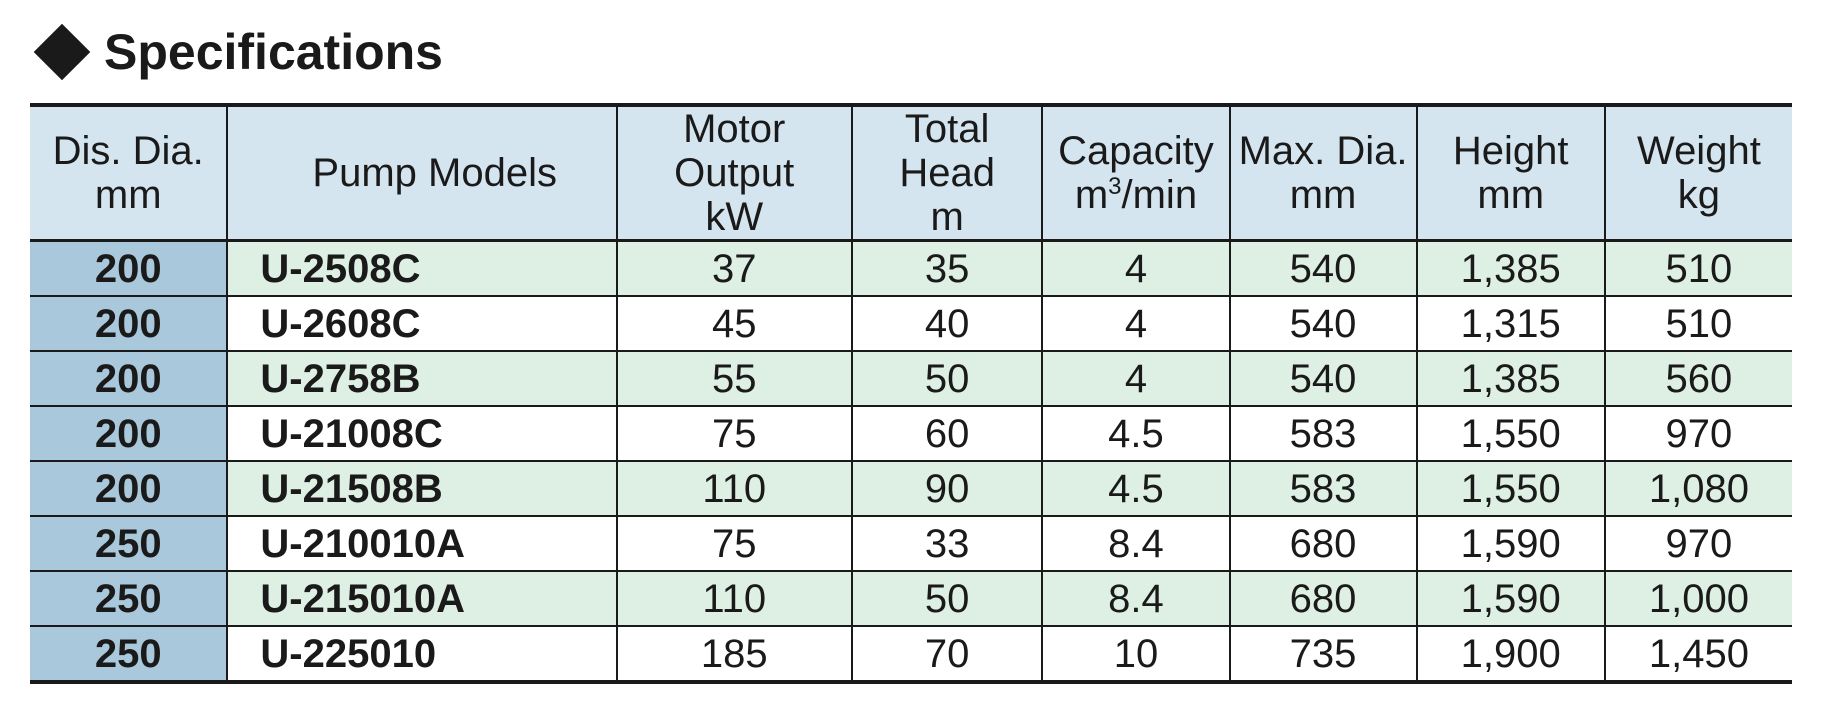 The width and height of the screenshot is (1822, 706). I want to click on header-height: Height mm, so click(1510, 173).